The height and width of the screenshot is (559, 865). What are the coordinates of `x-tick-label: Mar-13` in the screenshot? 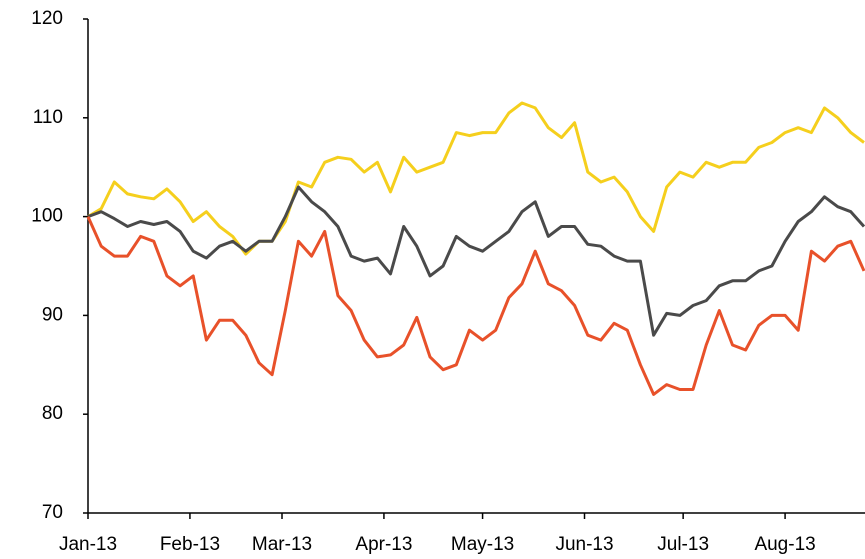 It's located at (282, 544).